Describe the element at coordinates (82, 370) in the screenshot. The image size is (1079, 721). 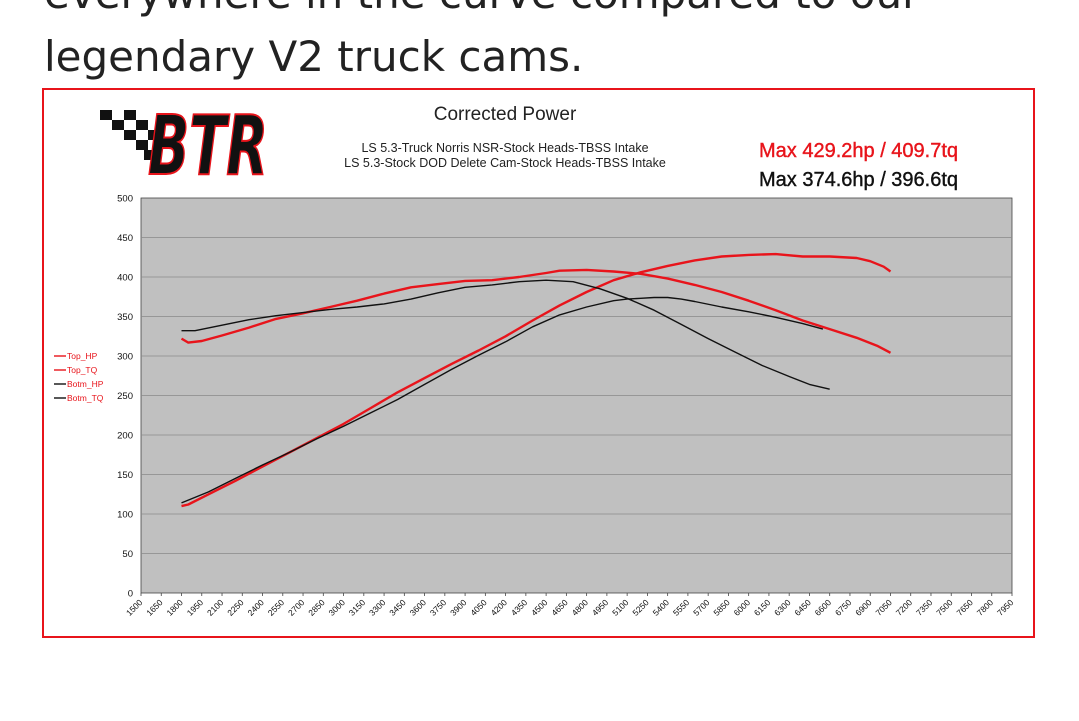
I see `legend-label: Top_TQ` at that location.